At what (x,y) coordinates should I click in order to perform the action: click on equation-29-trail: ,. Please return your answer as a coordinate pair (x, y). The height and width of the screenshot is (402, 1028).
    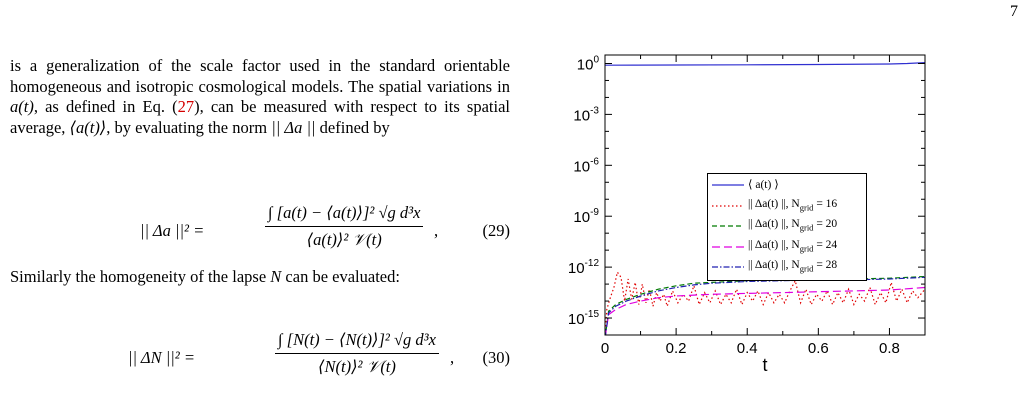
    Looking at the image, I should click on (436, 230).